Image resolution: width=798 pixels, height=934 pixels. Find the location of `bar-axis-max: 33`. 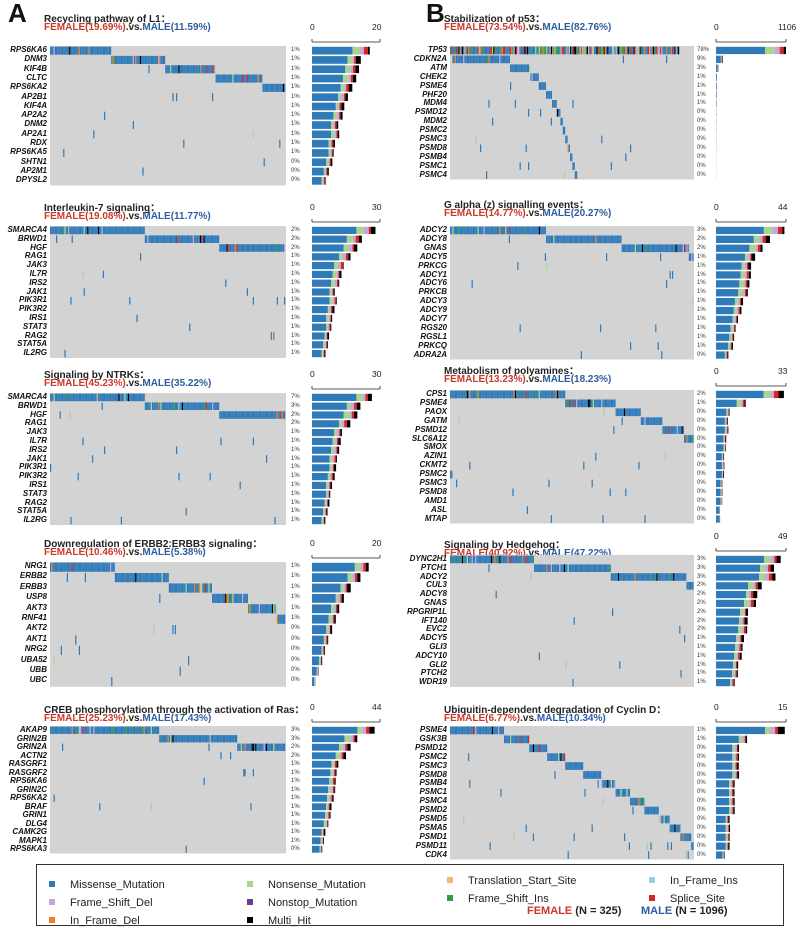

bar-axis-max: 33 is located at coordinates (783, 371).